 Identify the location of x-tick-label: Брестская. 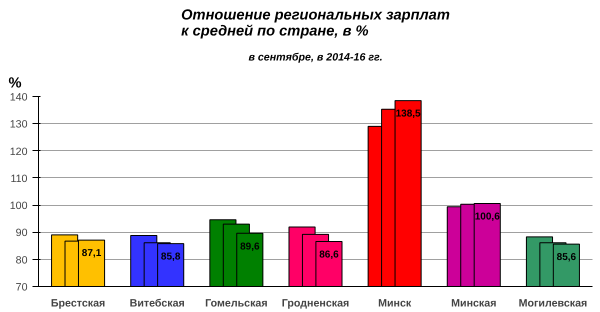
(78, 304).